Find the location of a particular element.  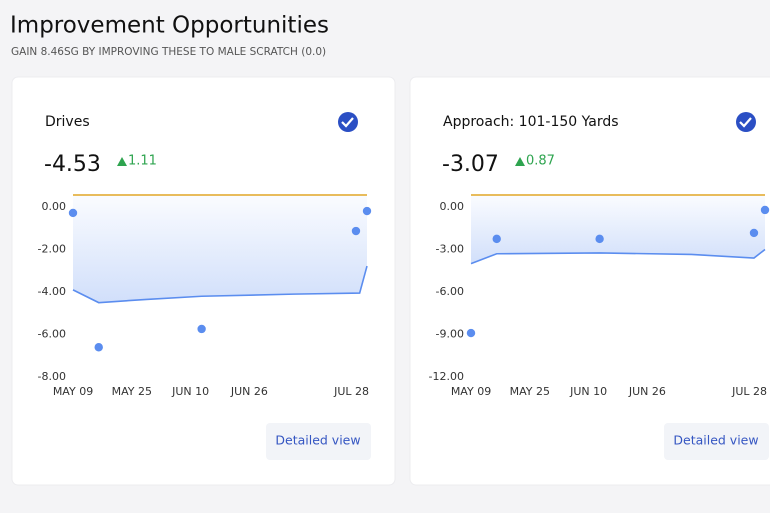

page-title: Improvement Opportunities is located at coordinates (169, 26).